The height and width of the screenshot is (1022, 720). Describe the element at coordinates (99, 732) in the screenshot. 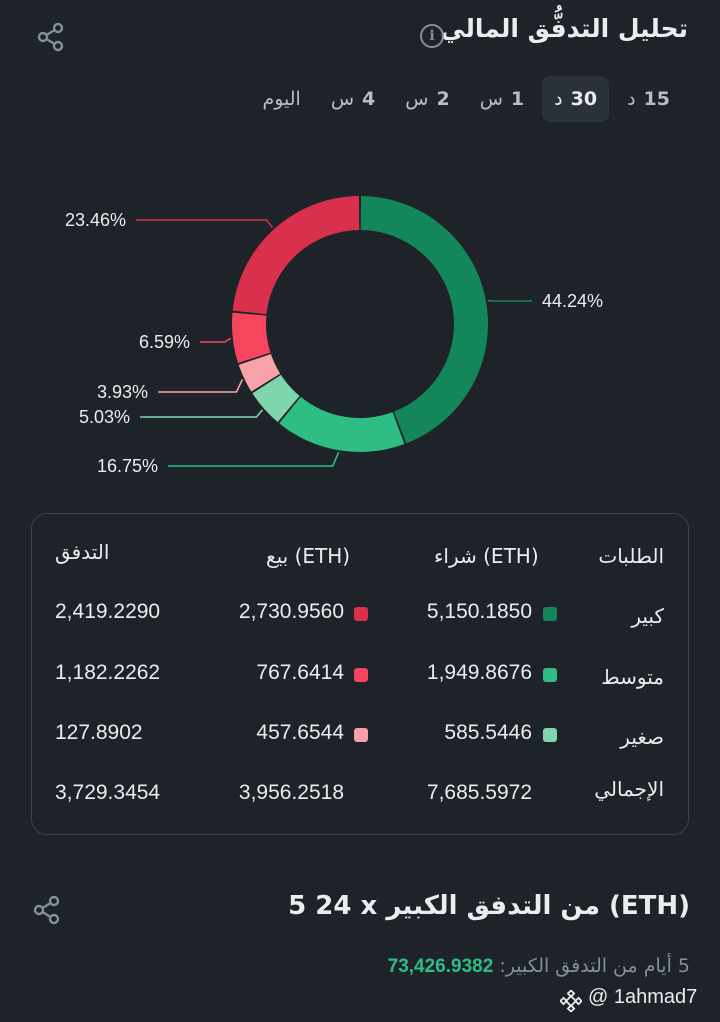

I see `flow-value: 127.8902` at that location.